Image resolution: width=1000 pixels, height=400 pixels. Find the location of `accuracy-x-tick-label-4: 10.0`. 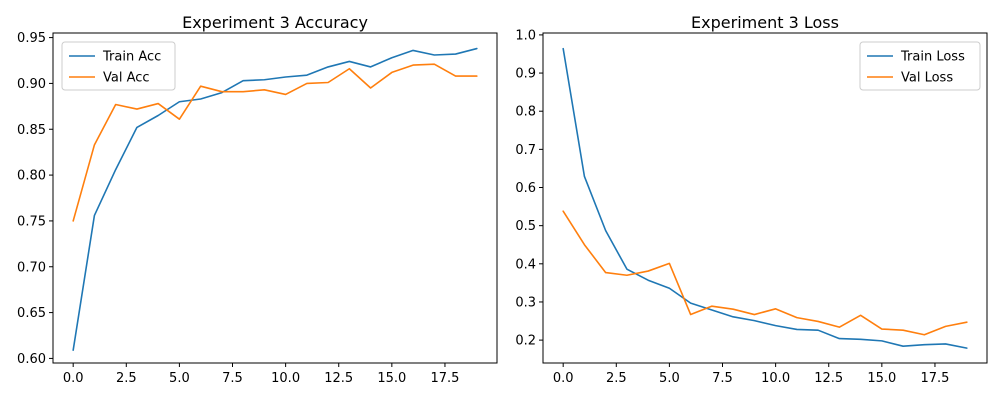

accuracy-x-tick-label-4: 10.0 is located at coordinates (285, 378).